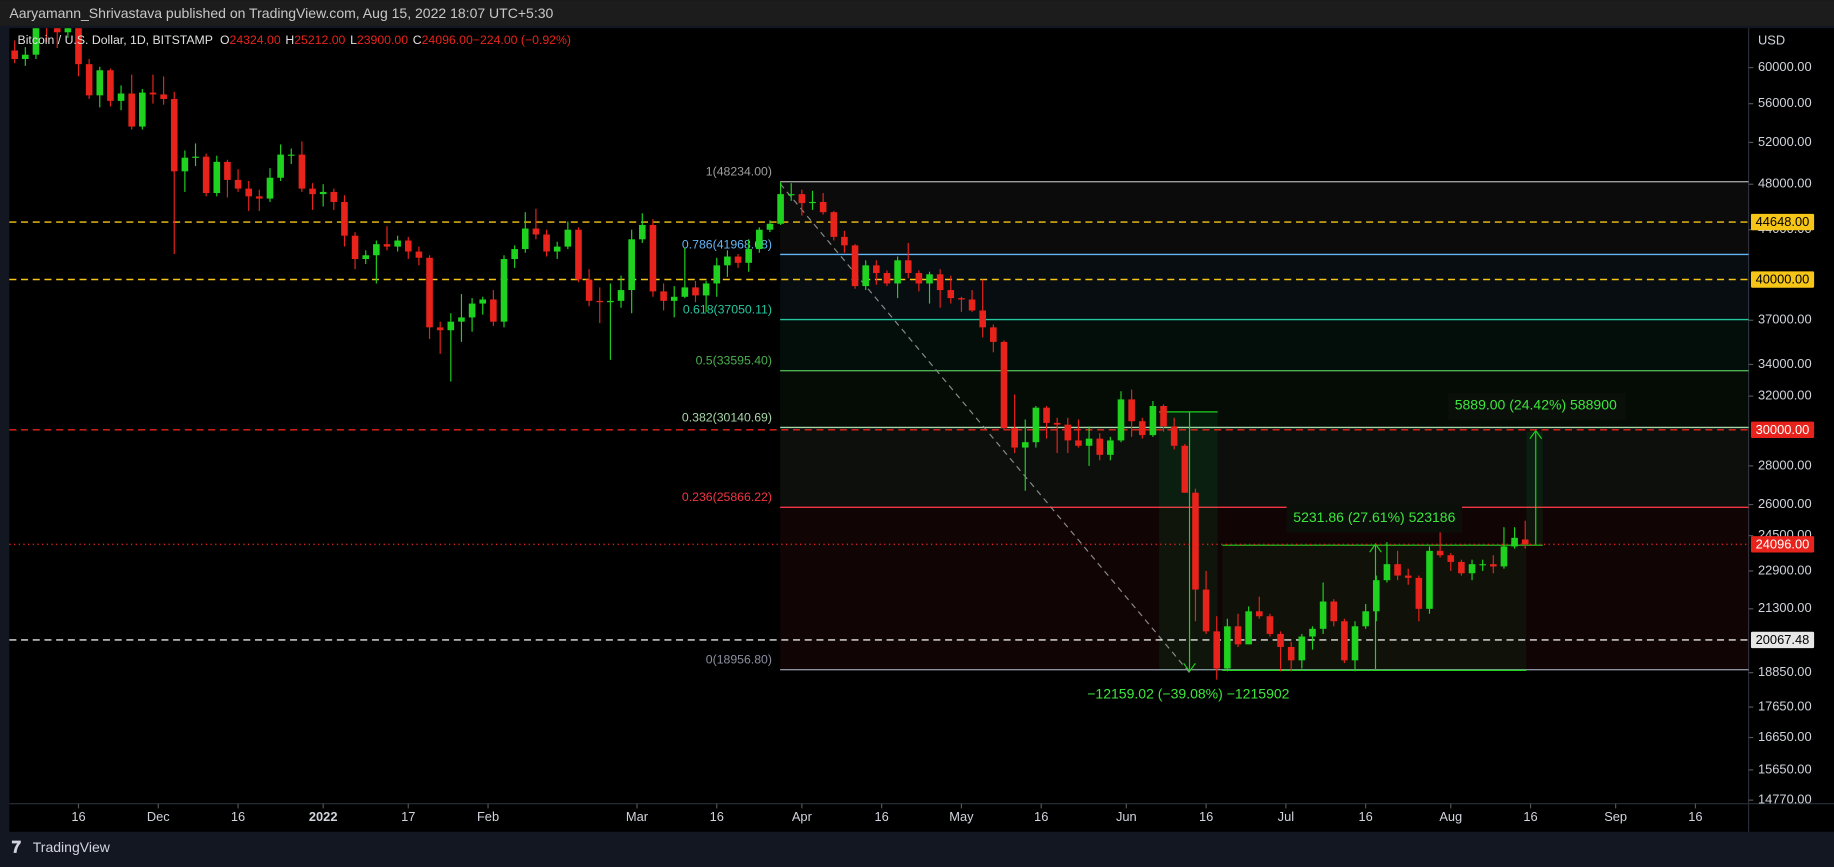 Image resolution: width=1834 pixels, height=867 pixels. I want to click on x-tick-label: Dec, so click(158, 816).